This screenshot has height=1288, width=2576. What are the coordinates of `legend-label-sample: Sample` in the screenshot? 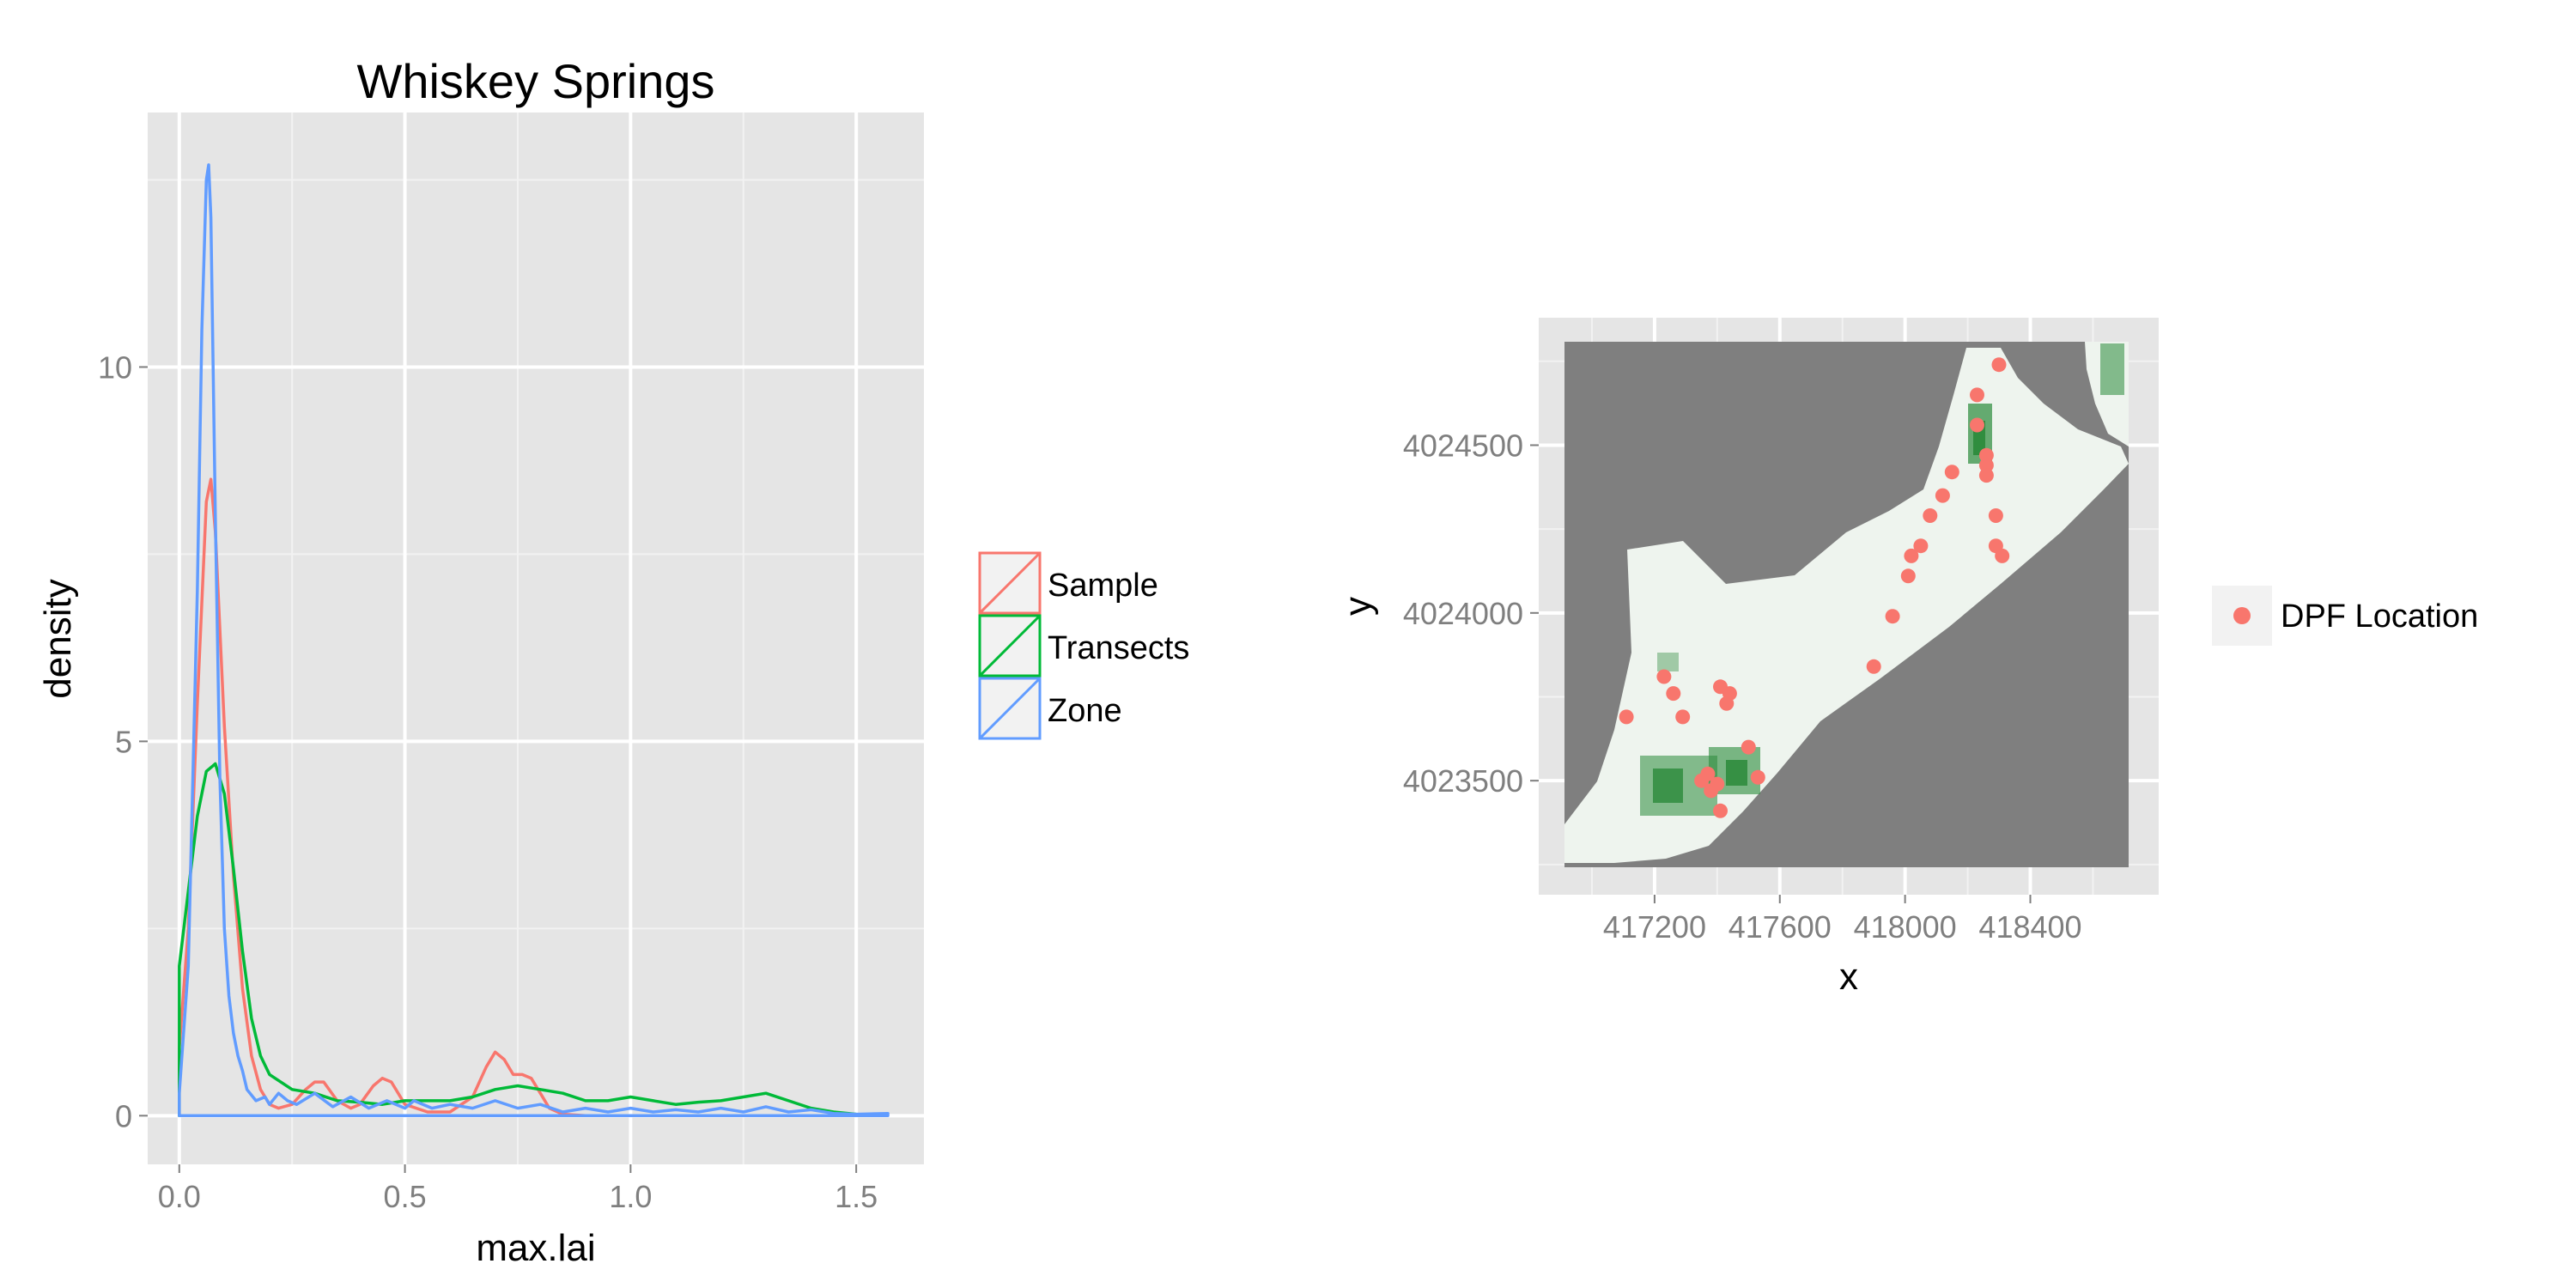 It's located at (1103, 586).